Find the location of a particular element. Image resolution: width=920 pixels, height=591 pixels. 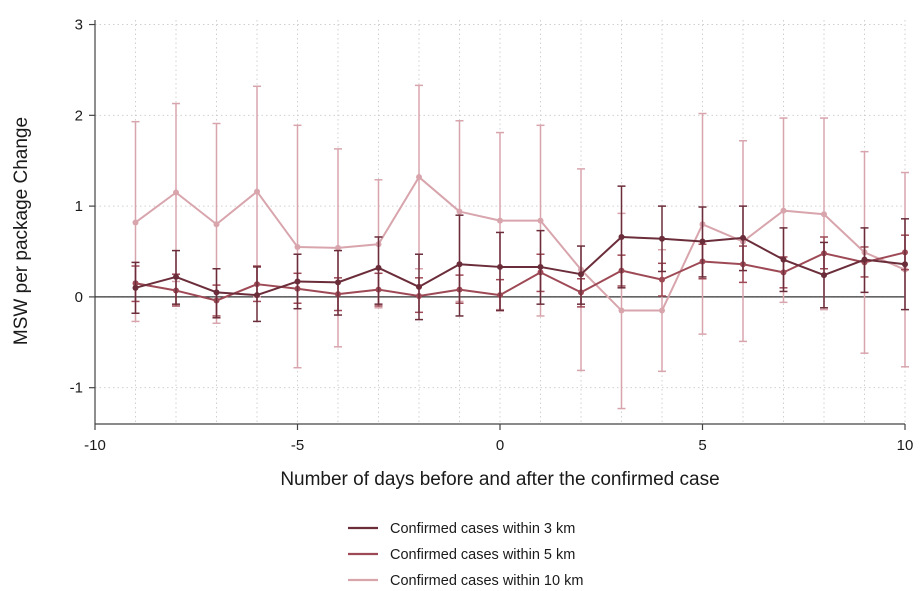

x-tick-label: 5 is located at coordinates (702, 445).